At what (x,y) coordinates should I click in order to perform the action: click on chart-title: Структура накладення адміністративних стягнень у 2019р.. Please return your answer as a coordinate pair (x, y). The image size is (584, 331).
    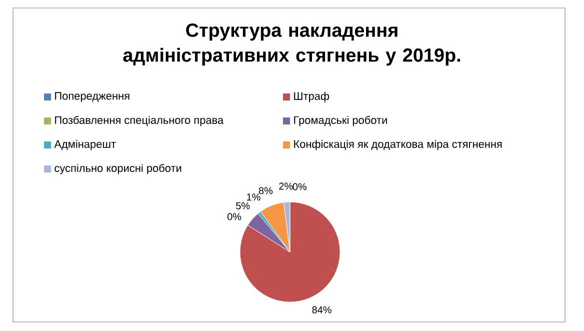
    Looking at the image, I should click on (291, 45).